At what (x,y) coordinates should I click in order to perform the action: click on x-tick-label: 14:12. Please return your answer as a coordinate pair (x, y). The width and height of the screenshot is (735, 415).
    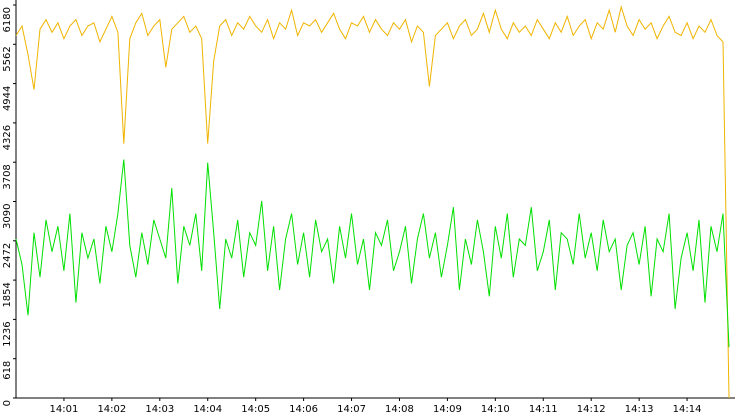
    Looking at the image, I should click on (591, 409).